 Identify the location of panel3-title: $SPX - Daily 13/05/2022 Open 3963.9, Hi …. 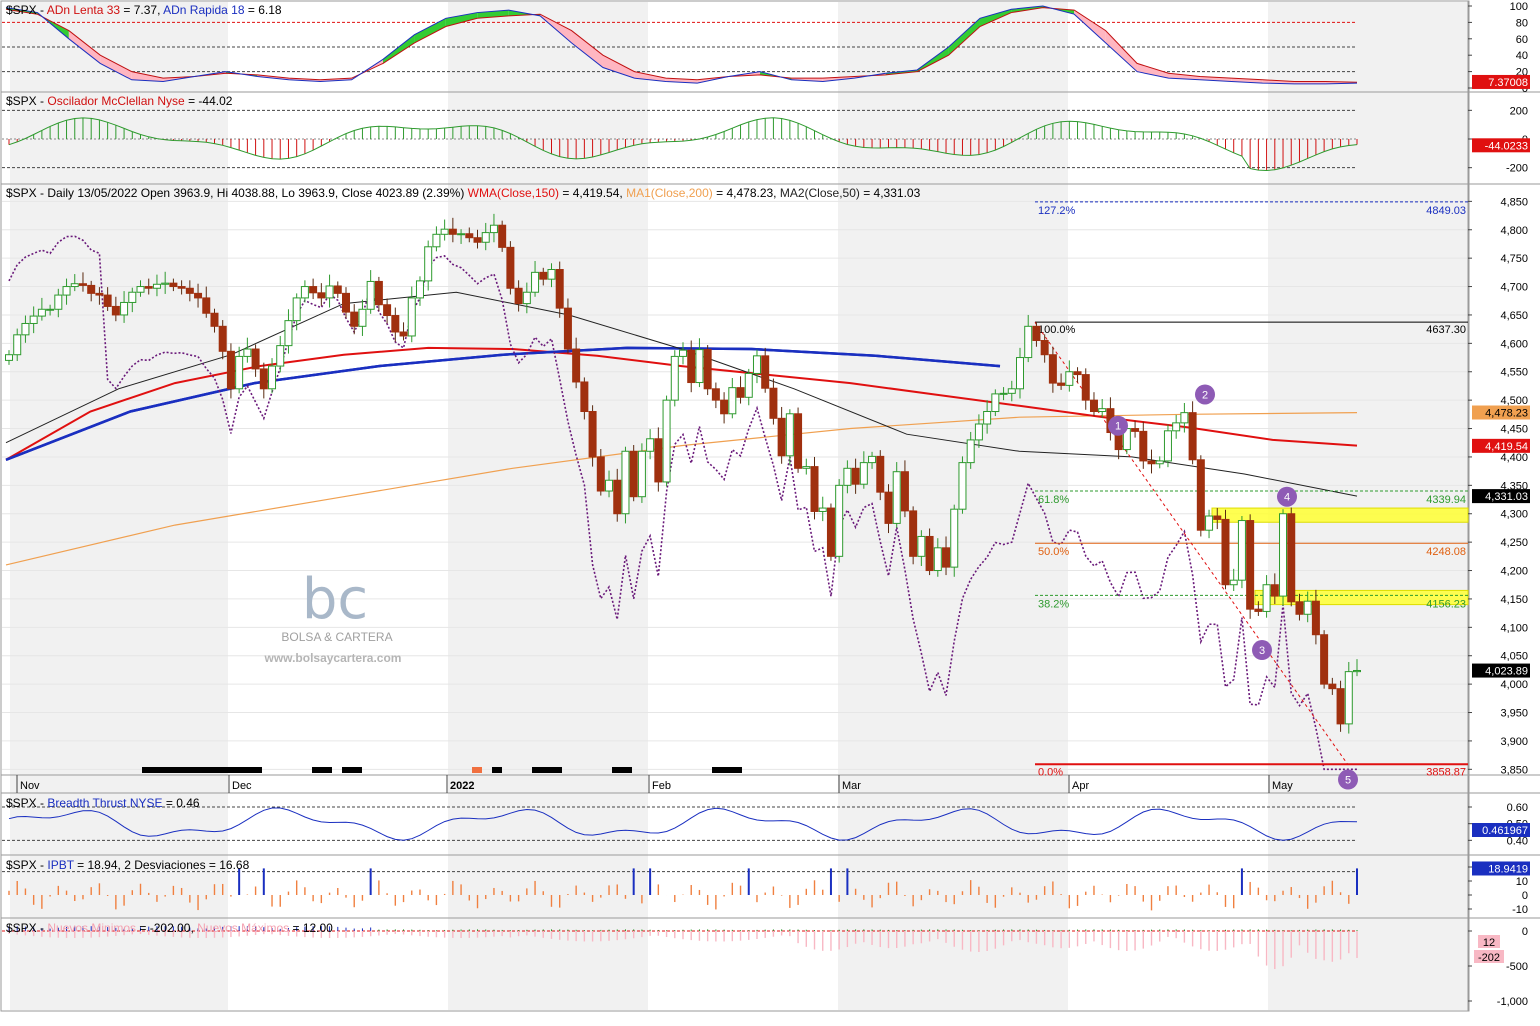
(463, 193).